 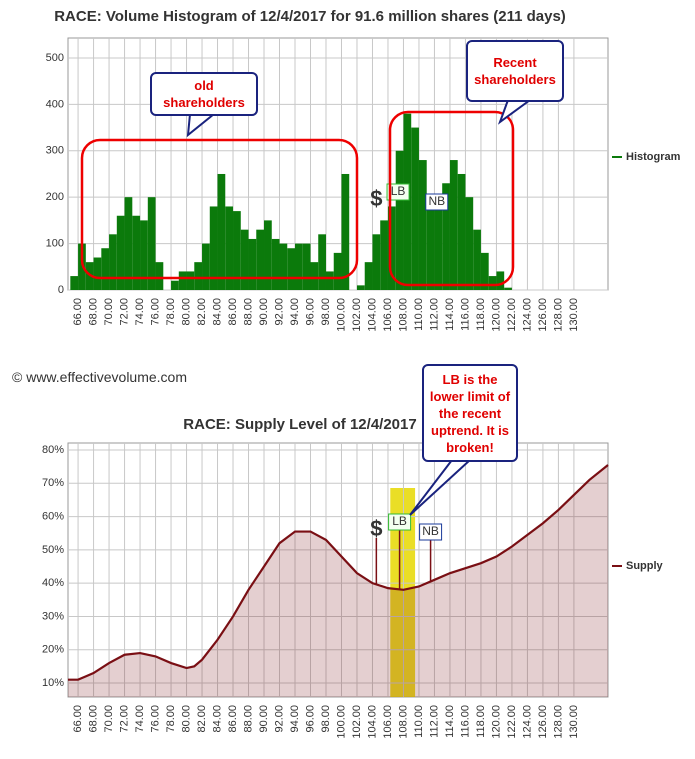 I want to click on x-tick-label: 90.00, so click(x=264, y=719).